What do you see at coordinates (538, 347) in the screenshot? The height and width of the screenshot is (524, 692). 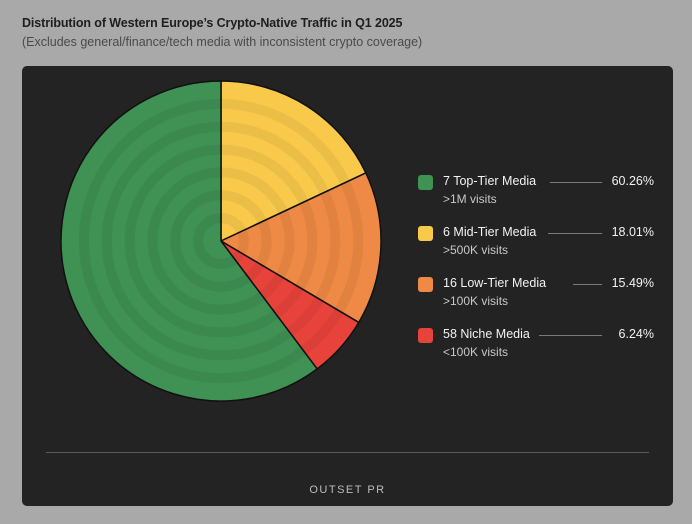 I see `legend-item: 58 Niche Media <100K visits 6.24%` at bounding box center [538, 347].